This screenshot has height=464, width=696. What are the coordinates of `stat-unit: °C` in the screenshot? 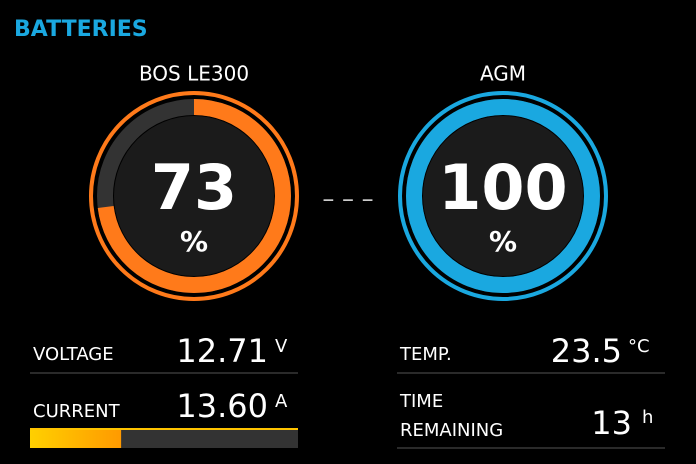 It's located at (639, 346).